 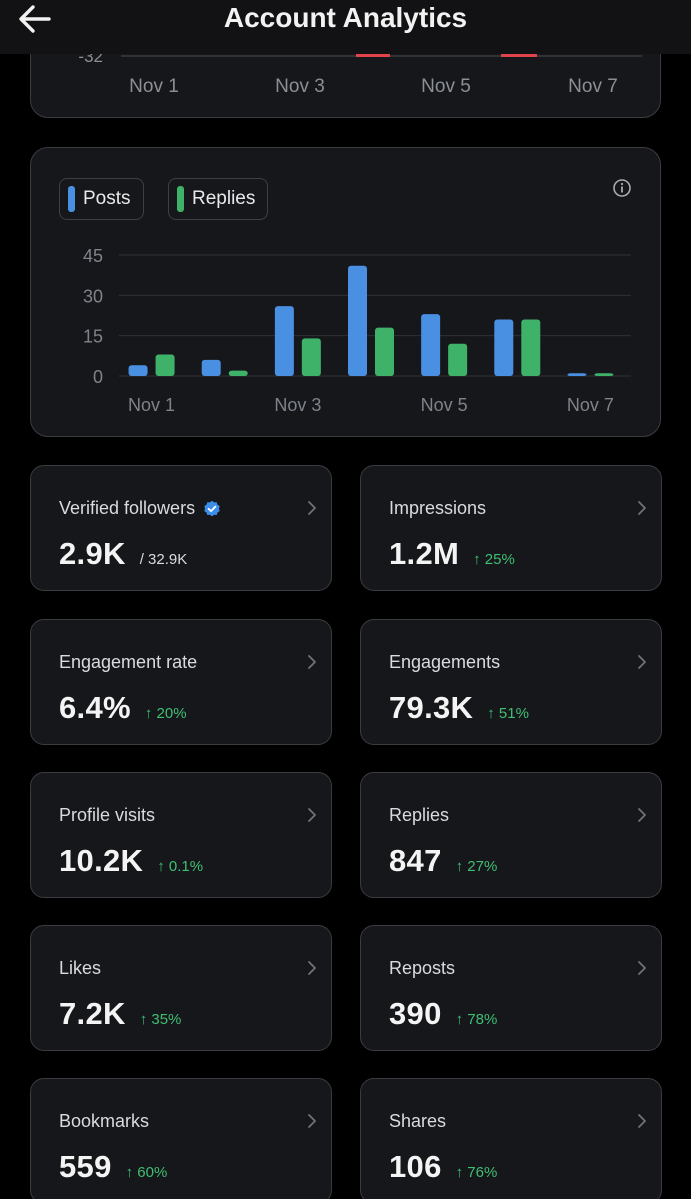 What do you see at coordinates (93, 296) in the screenshot?
I see `chart-y-tick: 30` at bounding box center [93, 296].